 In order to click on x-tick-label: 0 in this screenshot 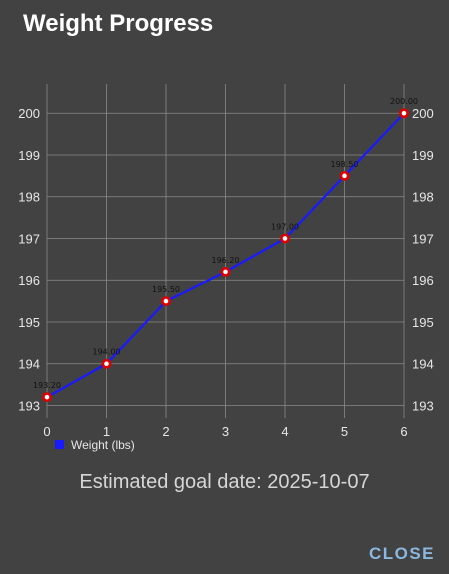, I will do `click(46, 431)`.